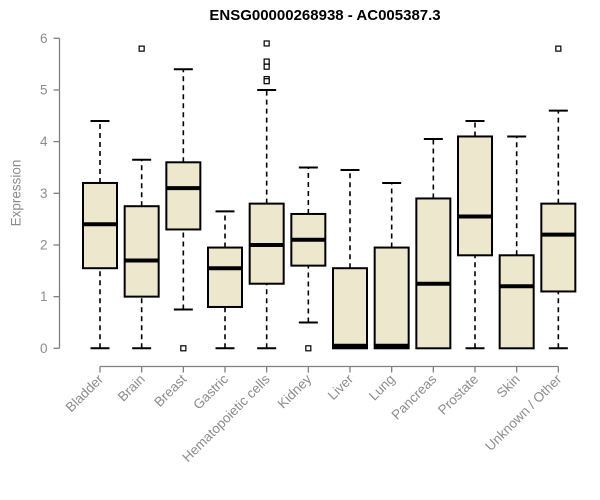 This screenshot has width=600, height=500. What do you see at coordinates (141, 251) in the screenshot?
I see `box-brain` at bounding box center [141, 251].